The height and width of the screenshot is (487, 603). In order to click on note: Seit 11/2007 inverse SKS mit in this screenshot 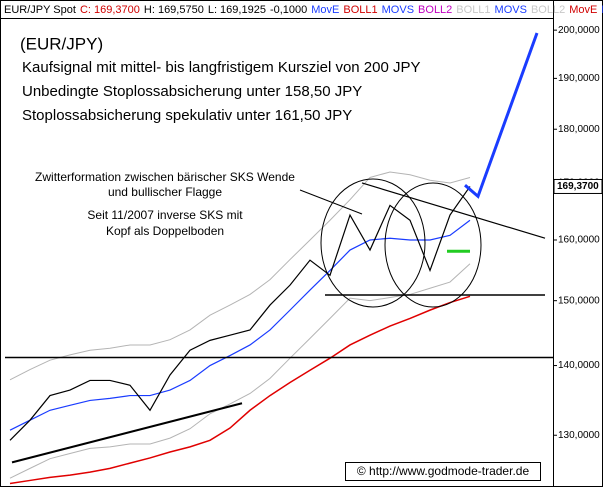, I will do `click(165, 215)`.